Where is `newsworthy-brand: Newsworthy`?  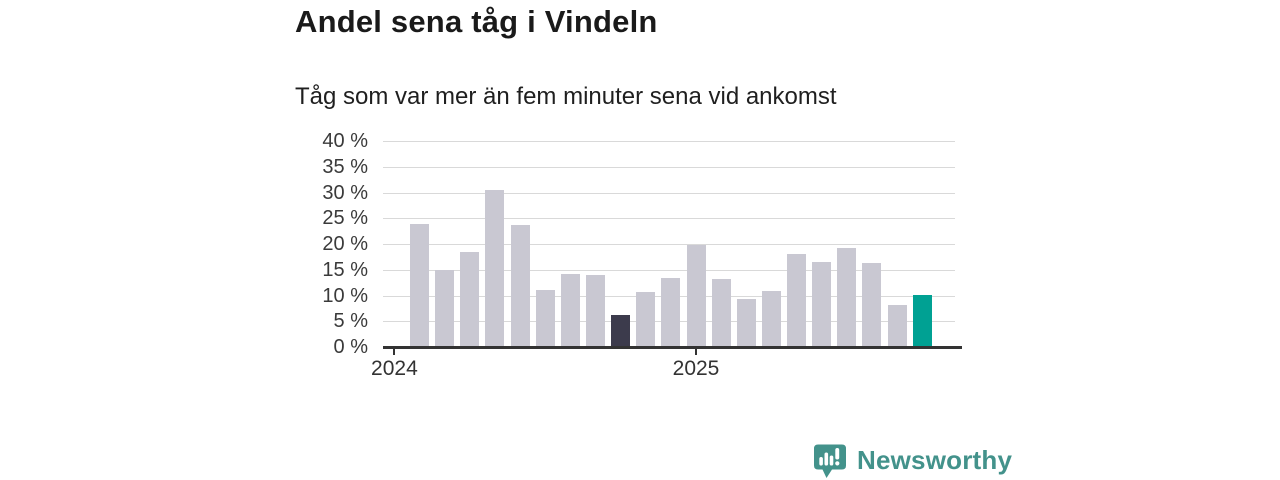
newsworthy-brand: Newsworthy is located at coordinates (912, 460).